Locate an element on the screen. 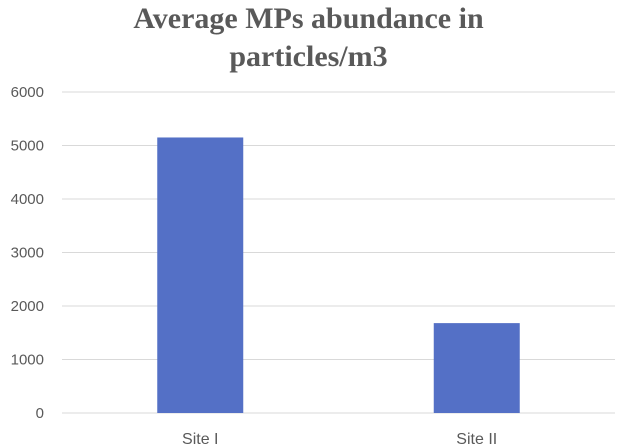 The height and width of the screenshot is (448, 617). y-tick-label: 3000 is located at coordinates (27, 253).